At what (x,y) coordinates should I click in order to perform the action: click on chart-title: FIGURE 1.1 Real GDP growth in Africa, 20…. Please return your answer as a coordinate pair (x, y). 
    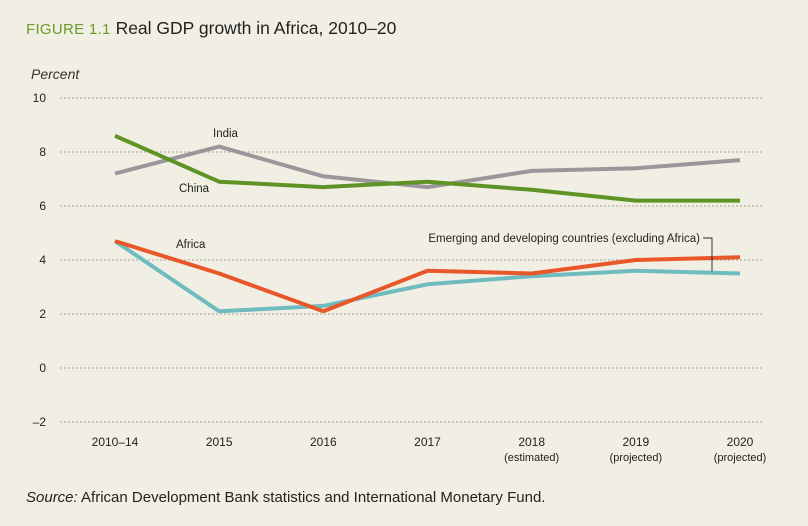
    Looking at the image, I should click on (211, 28).